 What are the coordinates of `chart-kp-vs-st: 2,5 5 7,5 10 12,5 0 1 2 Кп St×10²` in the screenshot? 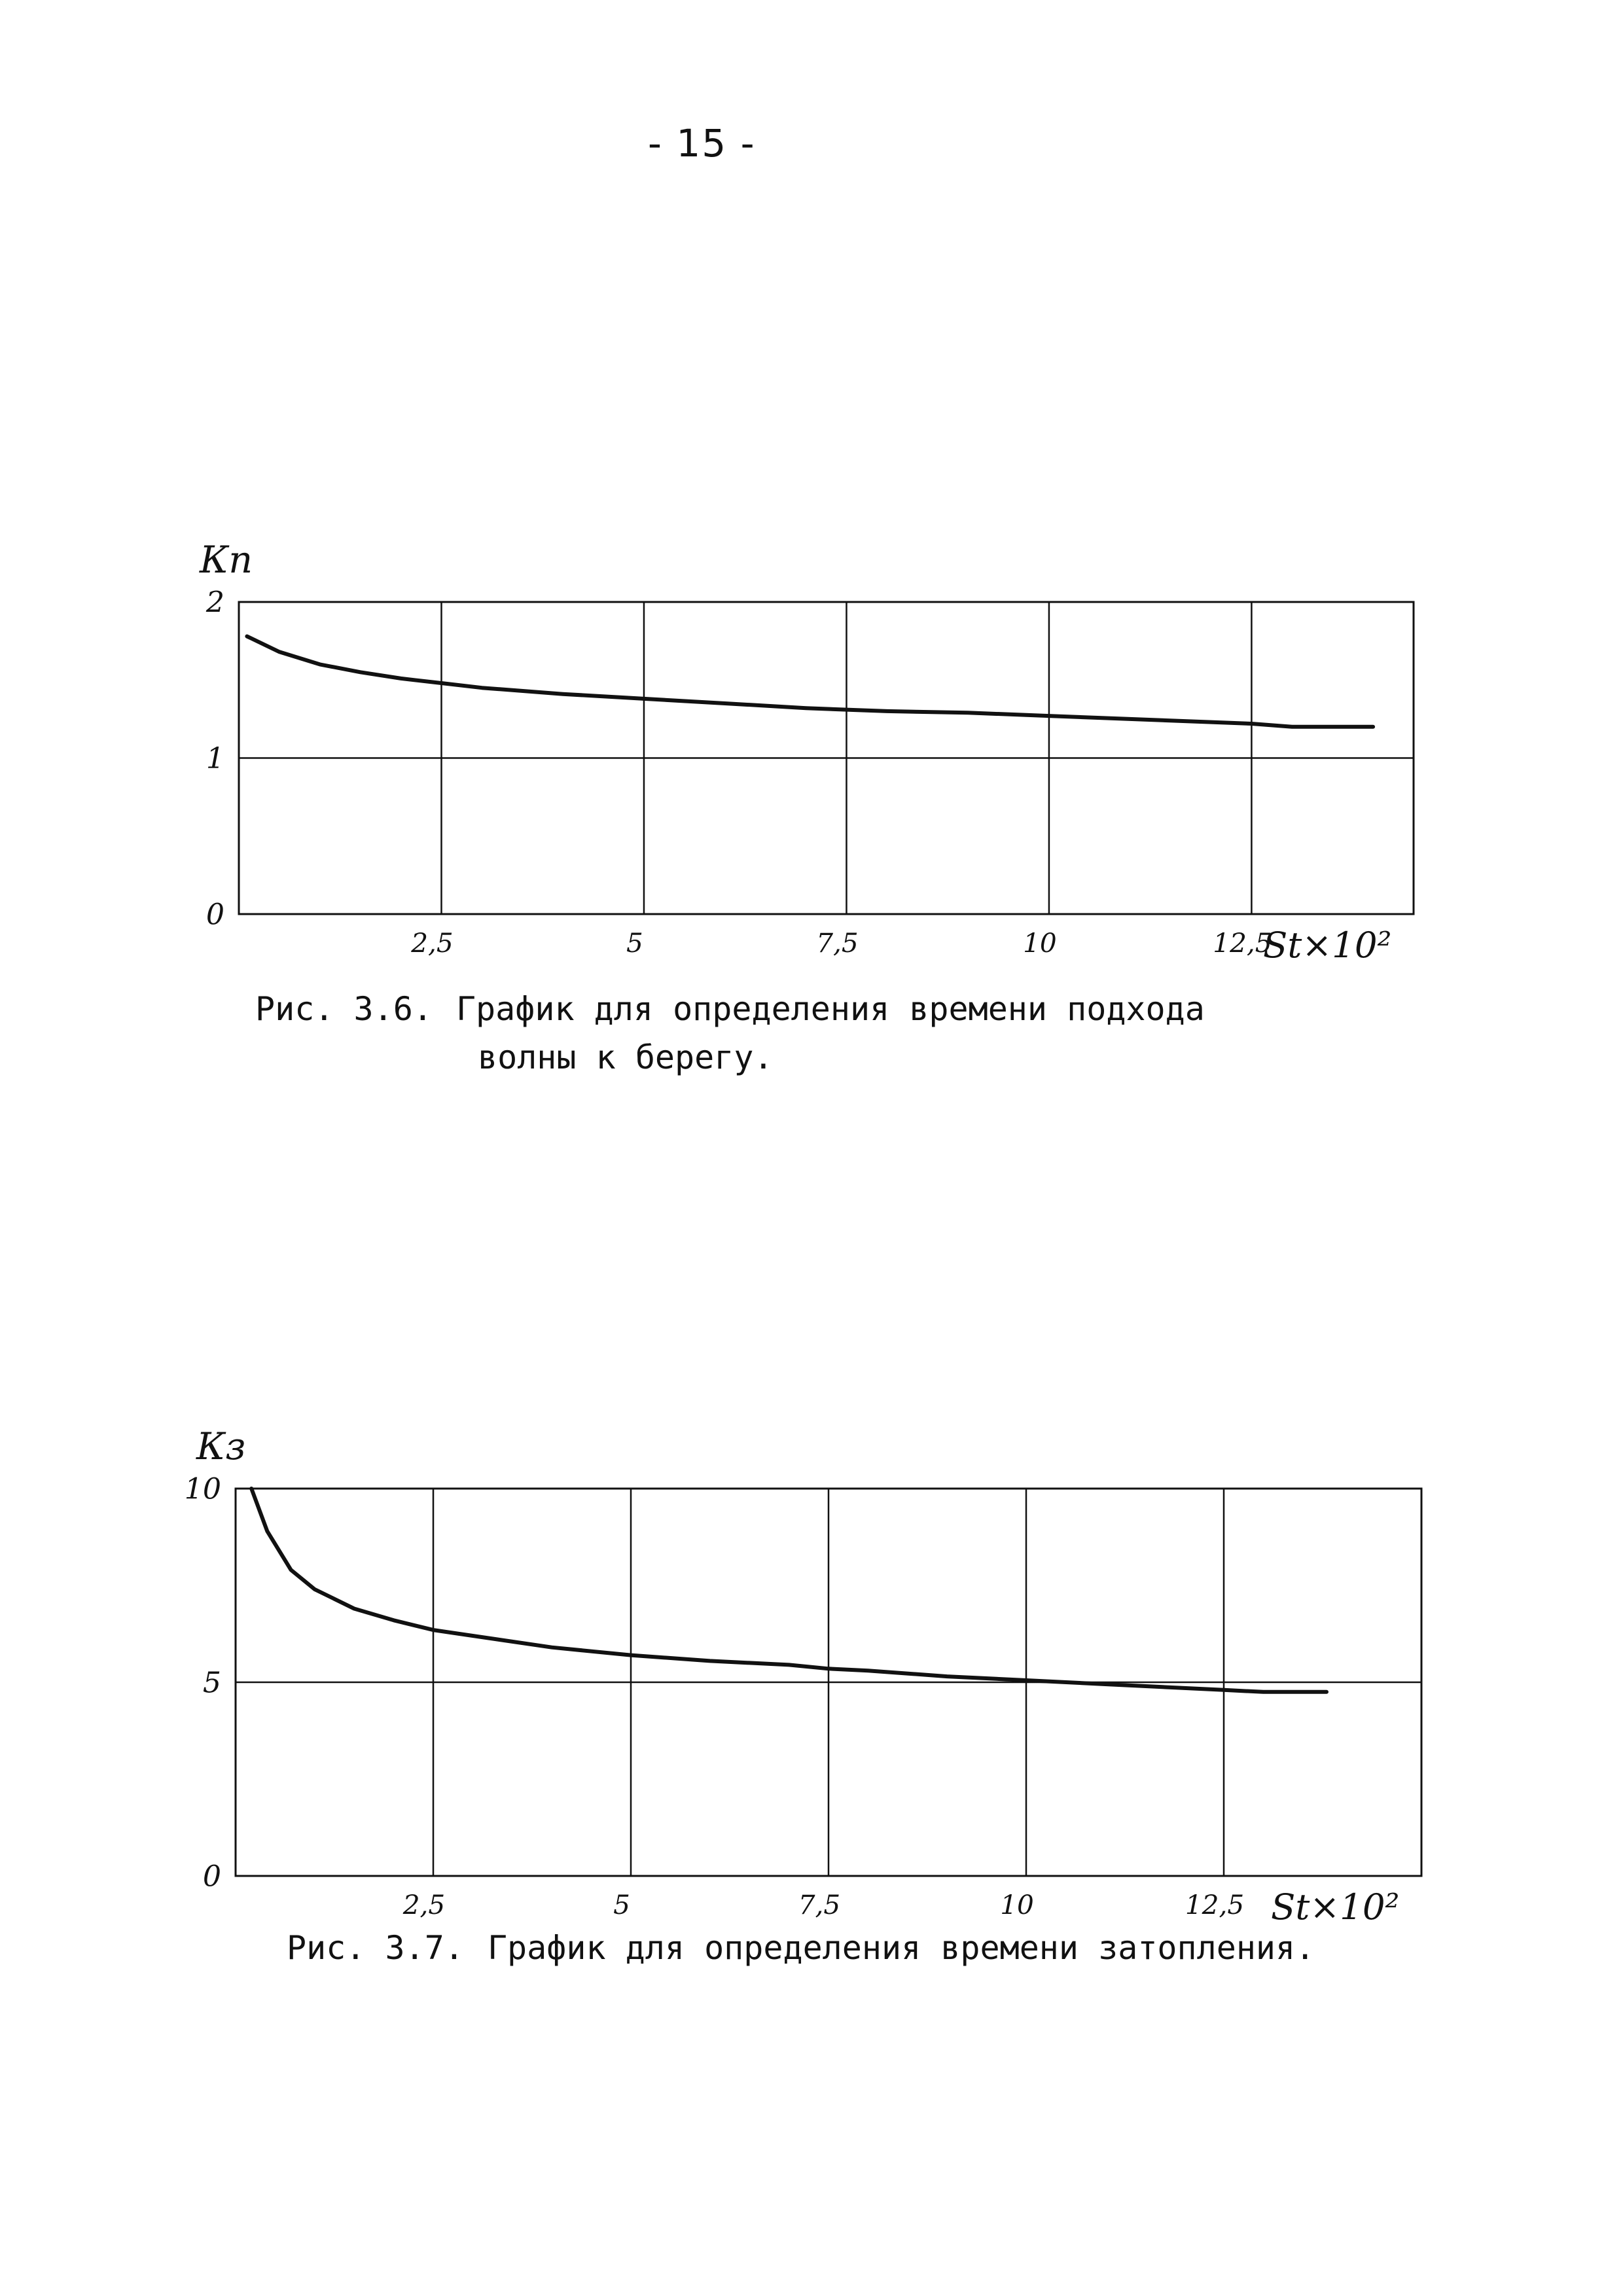 It's located at (807, 753).